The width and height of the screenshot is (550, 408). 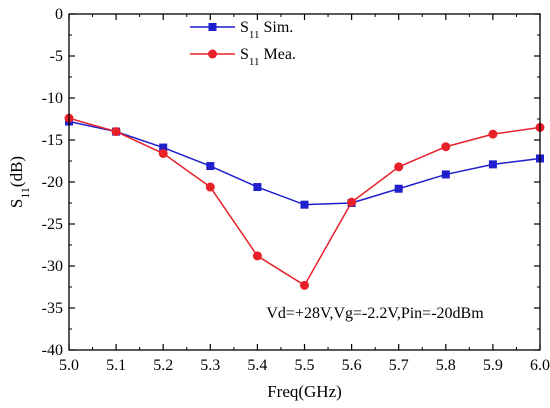 What do you see at coordinates (210, 365) in the screenshot?
I see `x-tick-label: 5.3` at bounding box center [210, 365].